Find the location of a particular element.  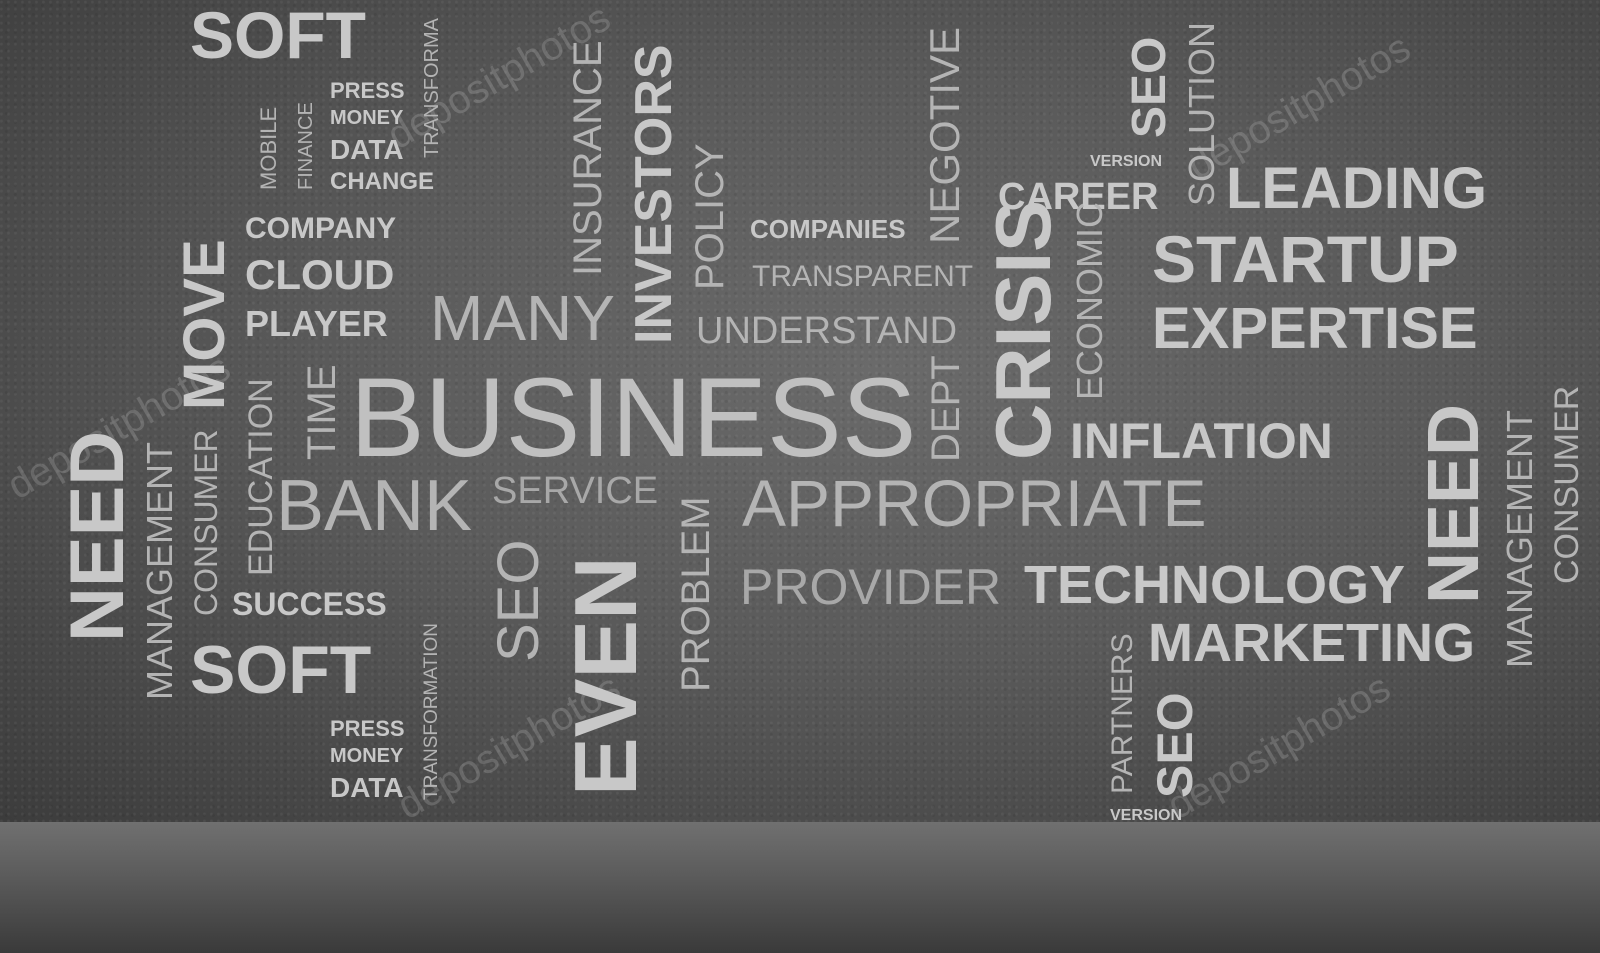

word-money-top: MONEY is located at coordinates (367, 118).